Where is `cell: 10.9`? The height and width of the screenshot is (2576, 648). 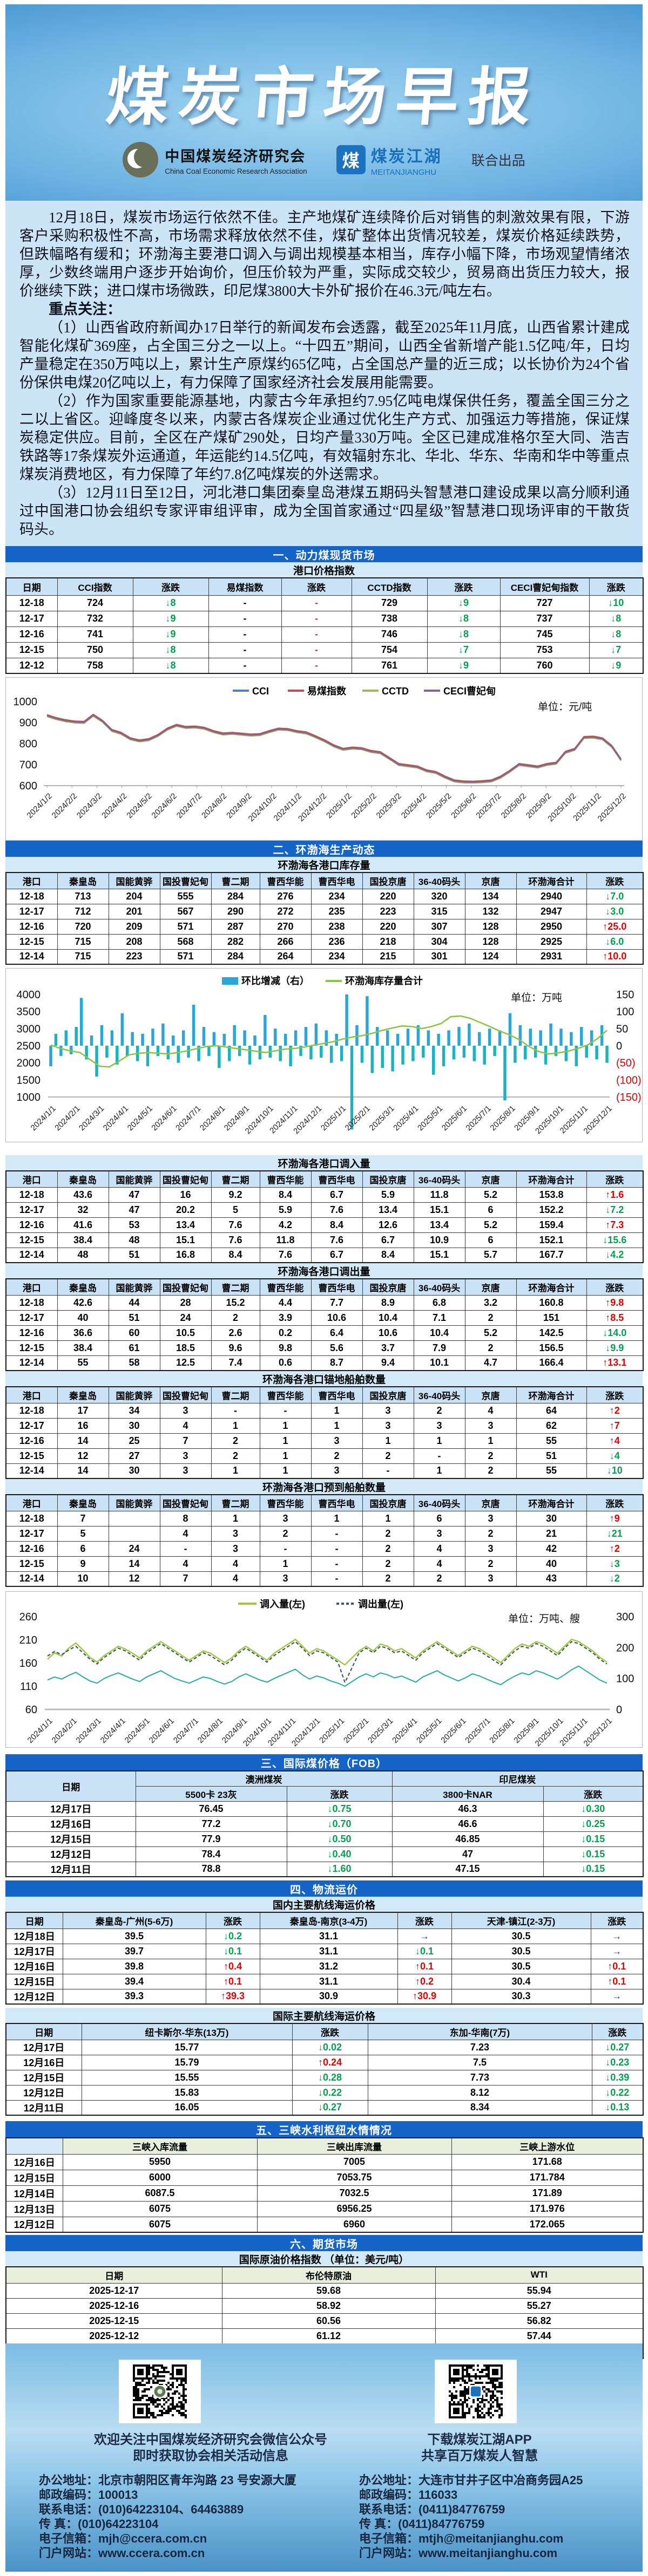
cell: 10.9 is located at coordinates (439, 1240).